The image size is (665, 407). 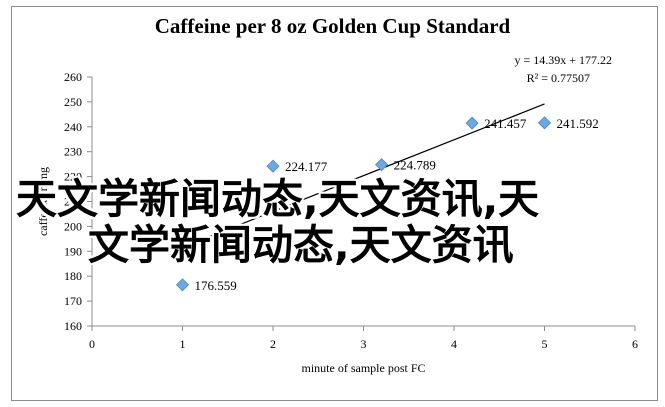 What do you see at coordinates (558, 78) in the screenshot?
I see `r-squared: R² = 0.77507` at bounding box center [558, 78].